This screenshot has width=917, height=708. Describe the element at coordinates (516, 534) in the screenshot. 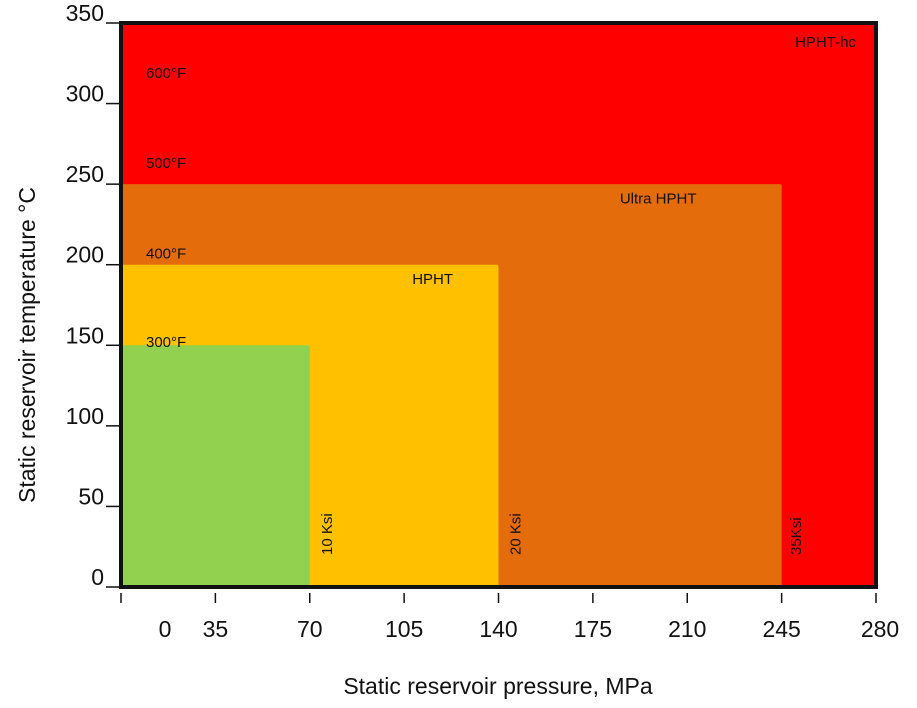

I see `pressure-label: 20 Ksi` at that location.